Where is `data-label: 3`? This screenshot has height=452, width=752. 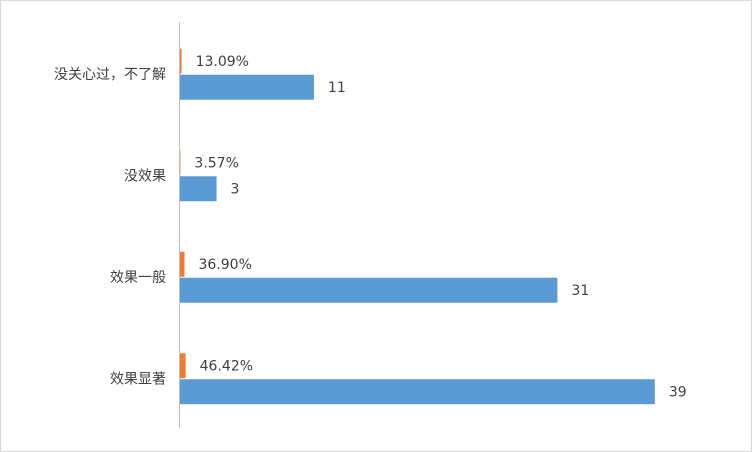
data-label: 3 is located at coordinates (235, 189).